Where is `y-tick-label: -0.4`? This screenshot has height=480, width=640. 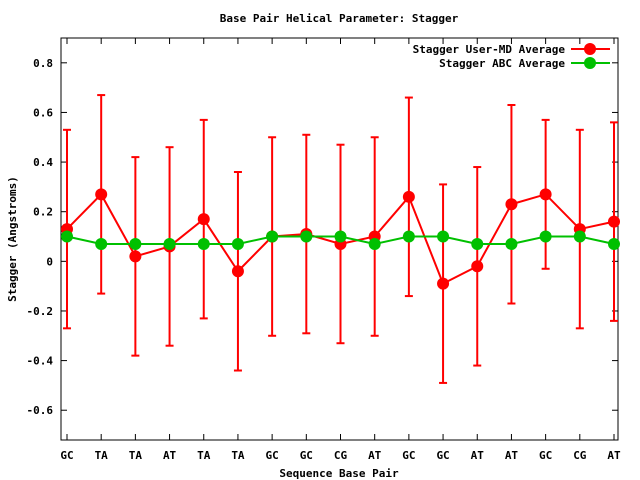 y-tick-label: -0.4 is located at coordinates (40, 361).